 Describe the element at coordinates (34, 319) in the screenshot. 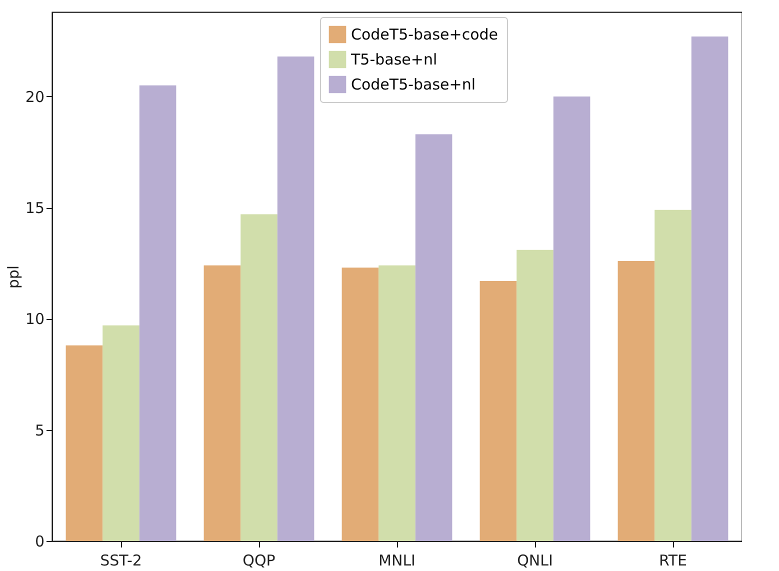

I see `y-tick-label: 10` at that location.